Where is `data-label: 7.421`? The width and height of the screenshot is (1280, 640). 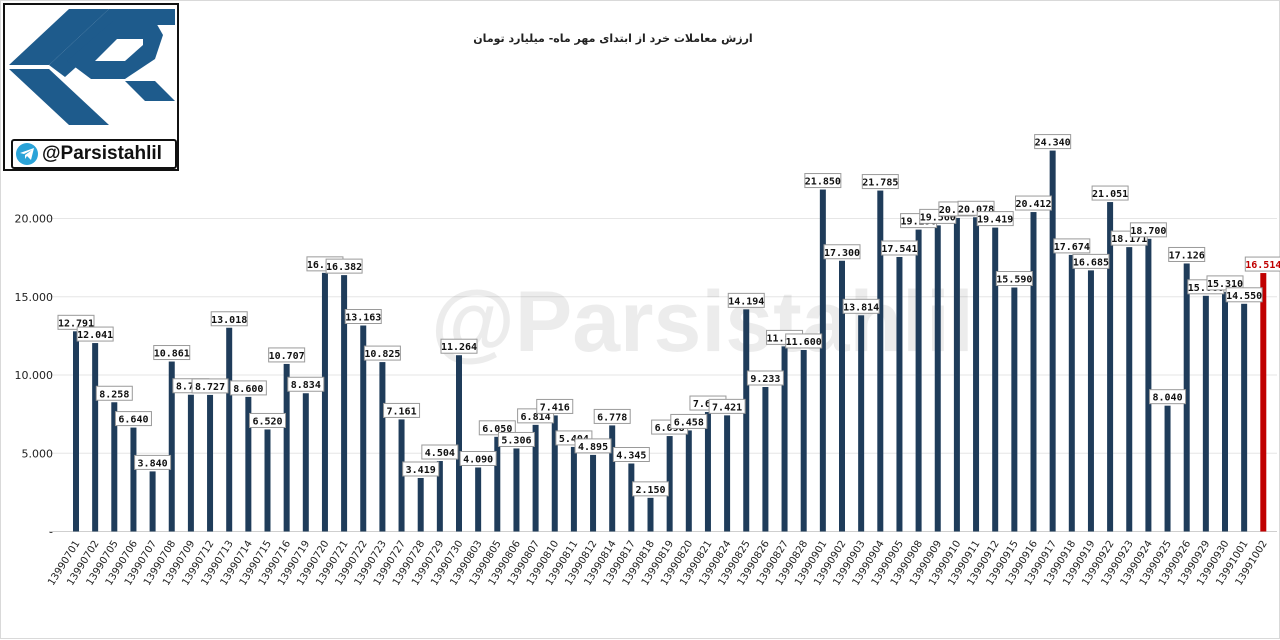
data-label: 7.421 is located at coordinates (727, 407).